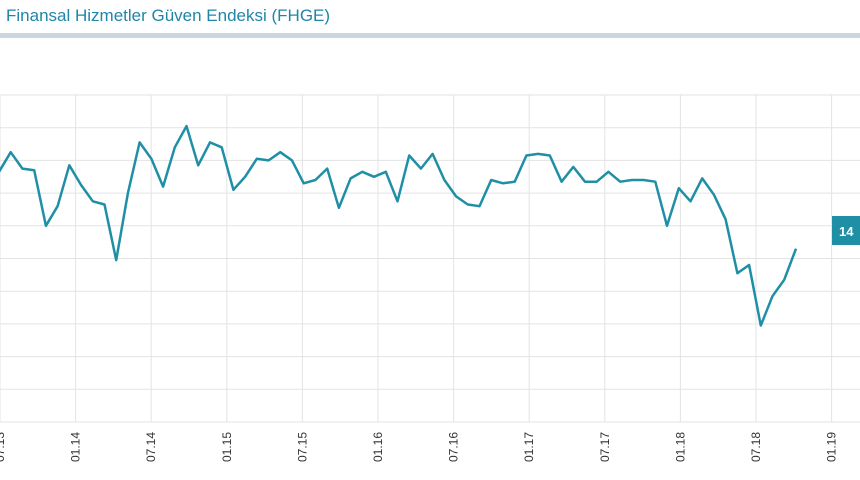 The image size is (860, 480). Describe the element at coordinates (227, 447) in the screenshot. I see `x-tick-label: 01.15` at that location.